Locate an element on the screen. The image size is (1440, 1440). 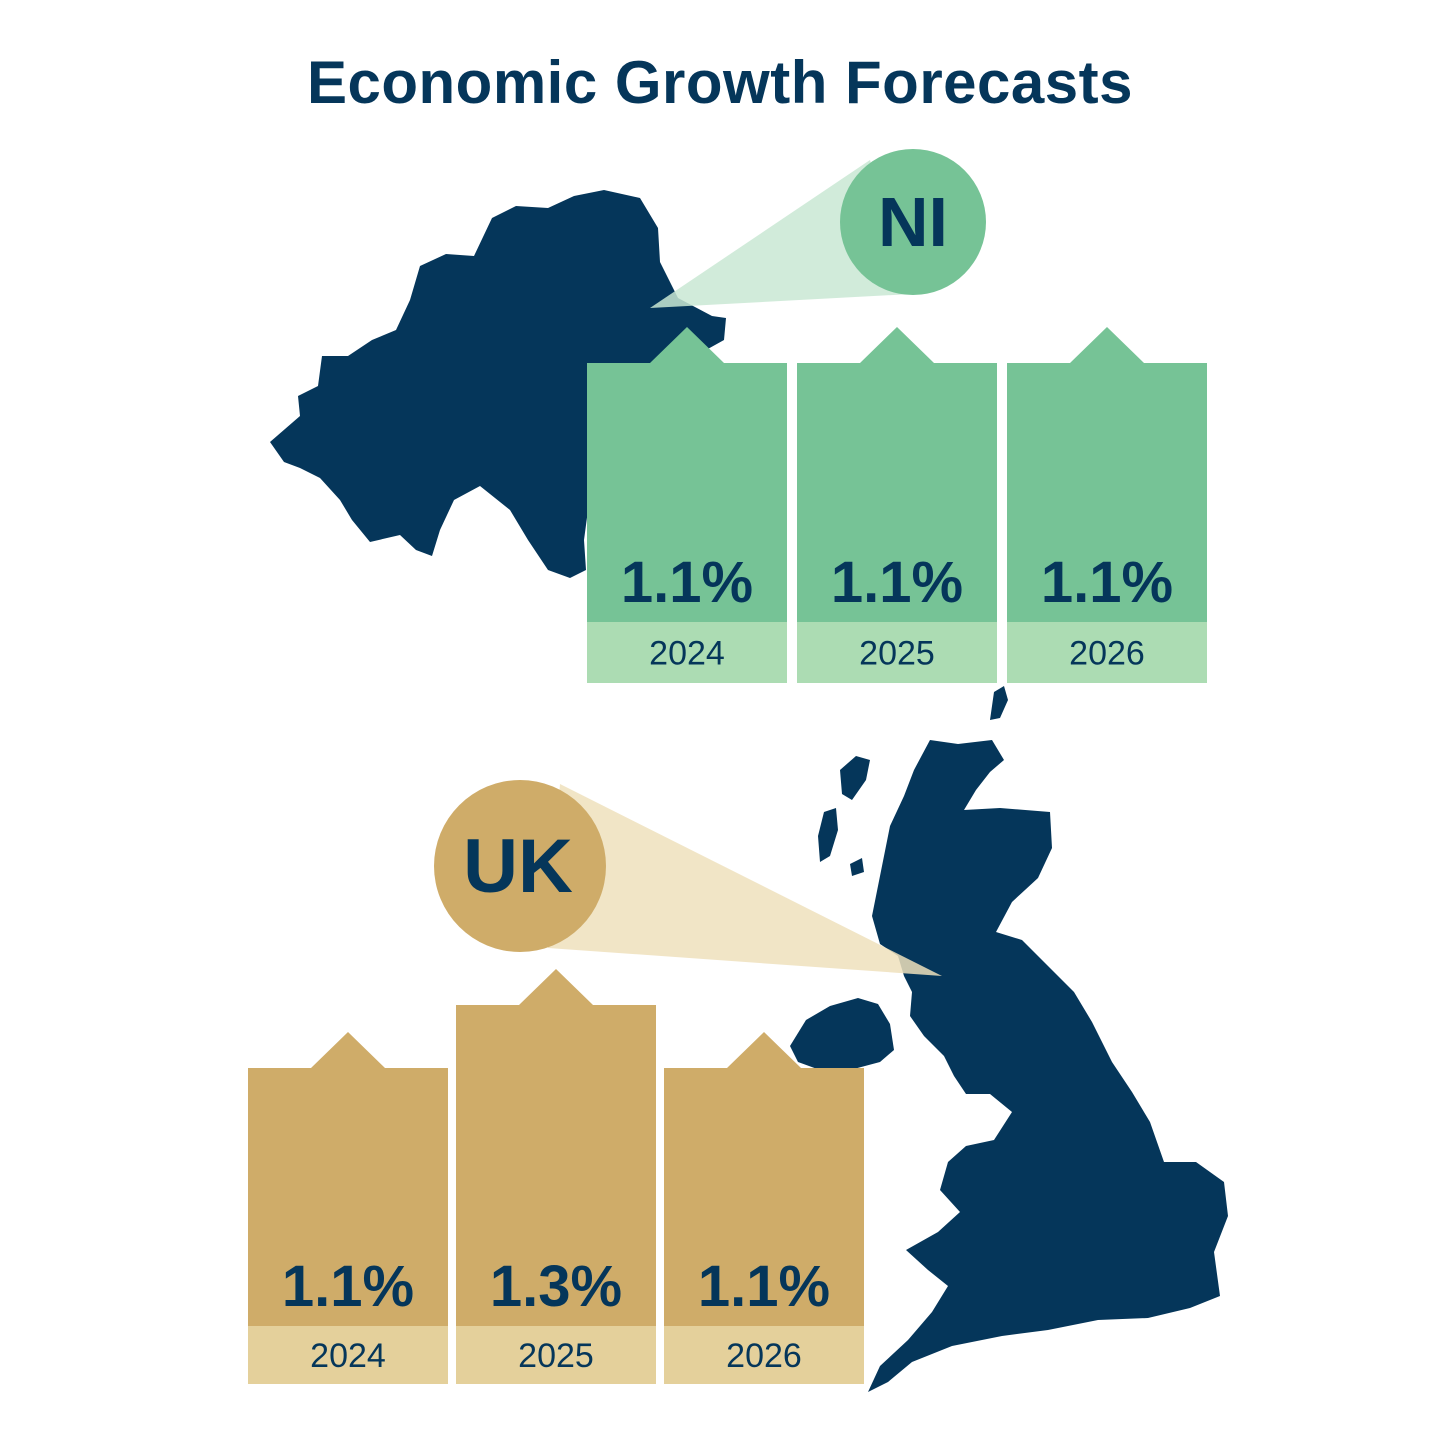
ireland-coast-map is located at coordinates (842, 1034).